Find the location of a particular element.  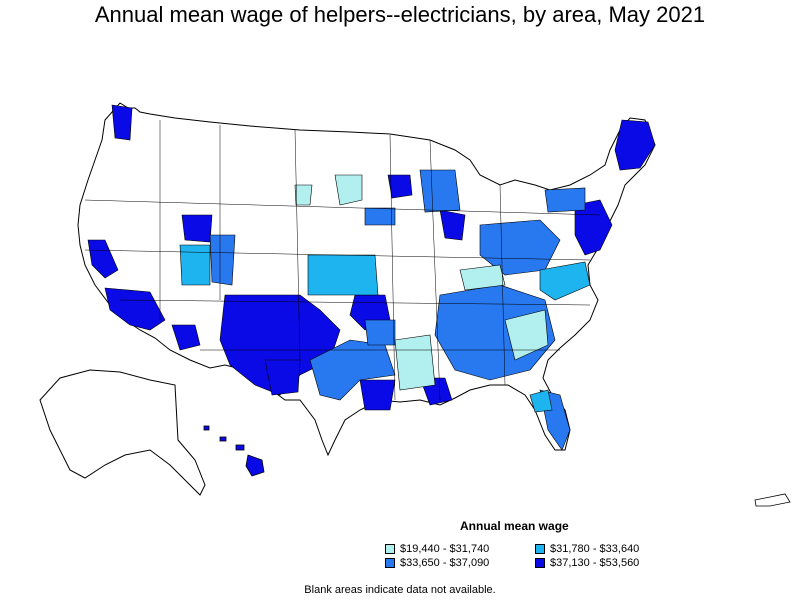

area-west-texas is located at coordinates (282, 377).